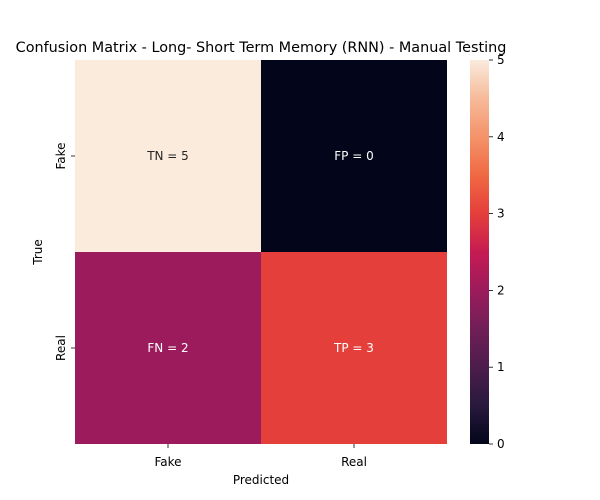 The height and width of the screenshot is (500, 600). Describe the element at coordinates (354, 462) in the screenshot. I see `x-tick-label-1: Real` at that location.